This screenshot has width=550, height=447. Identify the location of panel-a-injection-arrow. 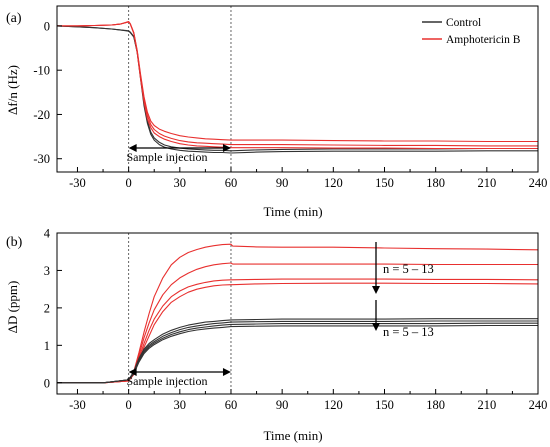
(179, 148).